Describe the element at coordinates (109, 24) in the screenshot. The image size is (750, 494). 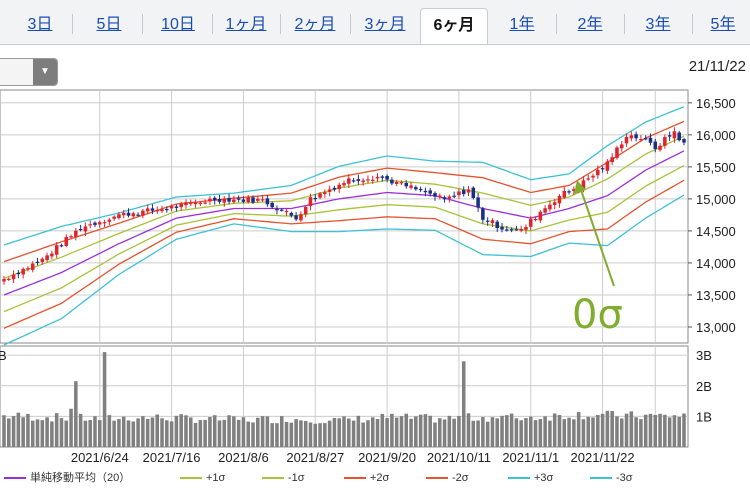
I see `tab-5-days: 5日` at that location.